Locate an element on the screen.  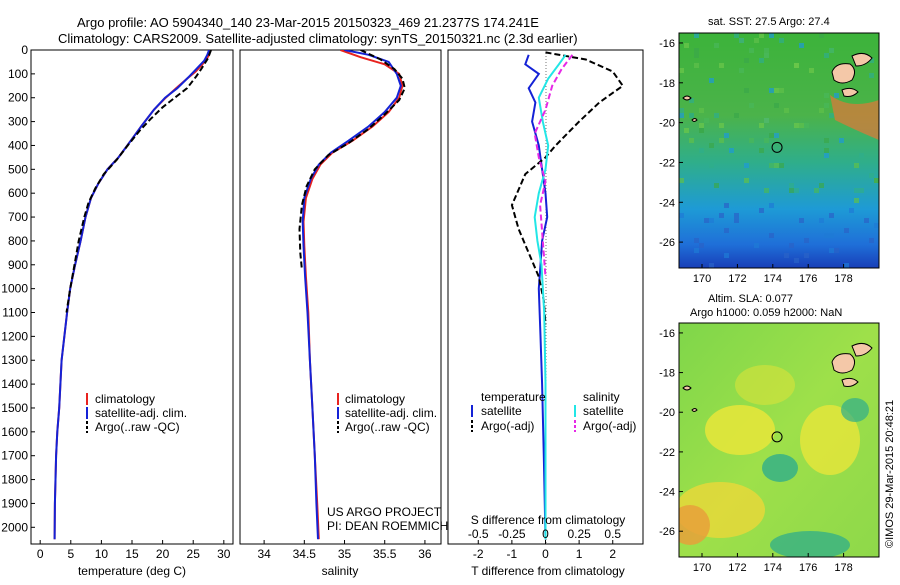
credit-stamp: ©IMOS 29-Mar-2015 20:48:21 is located at coordinates (890, 474).